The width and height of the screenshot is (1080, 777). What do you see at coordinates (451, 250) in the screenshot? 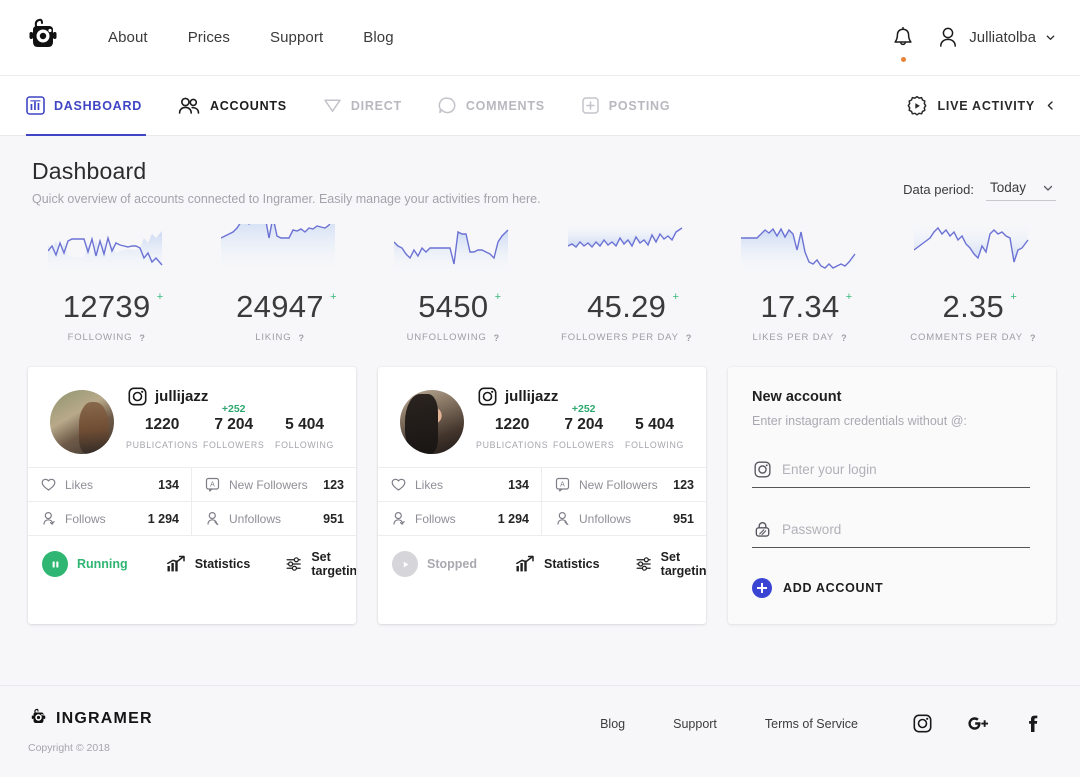
I see `sparkline-unfollowing` at bounding box center [451, 250].